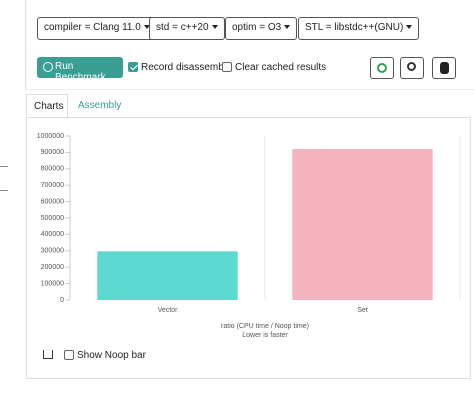  I want to click on noop-checkbox, so click(69, 355).